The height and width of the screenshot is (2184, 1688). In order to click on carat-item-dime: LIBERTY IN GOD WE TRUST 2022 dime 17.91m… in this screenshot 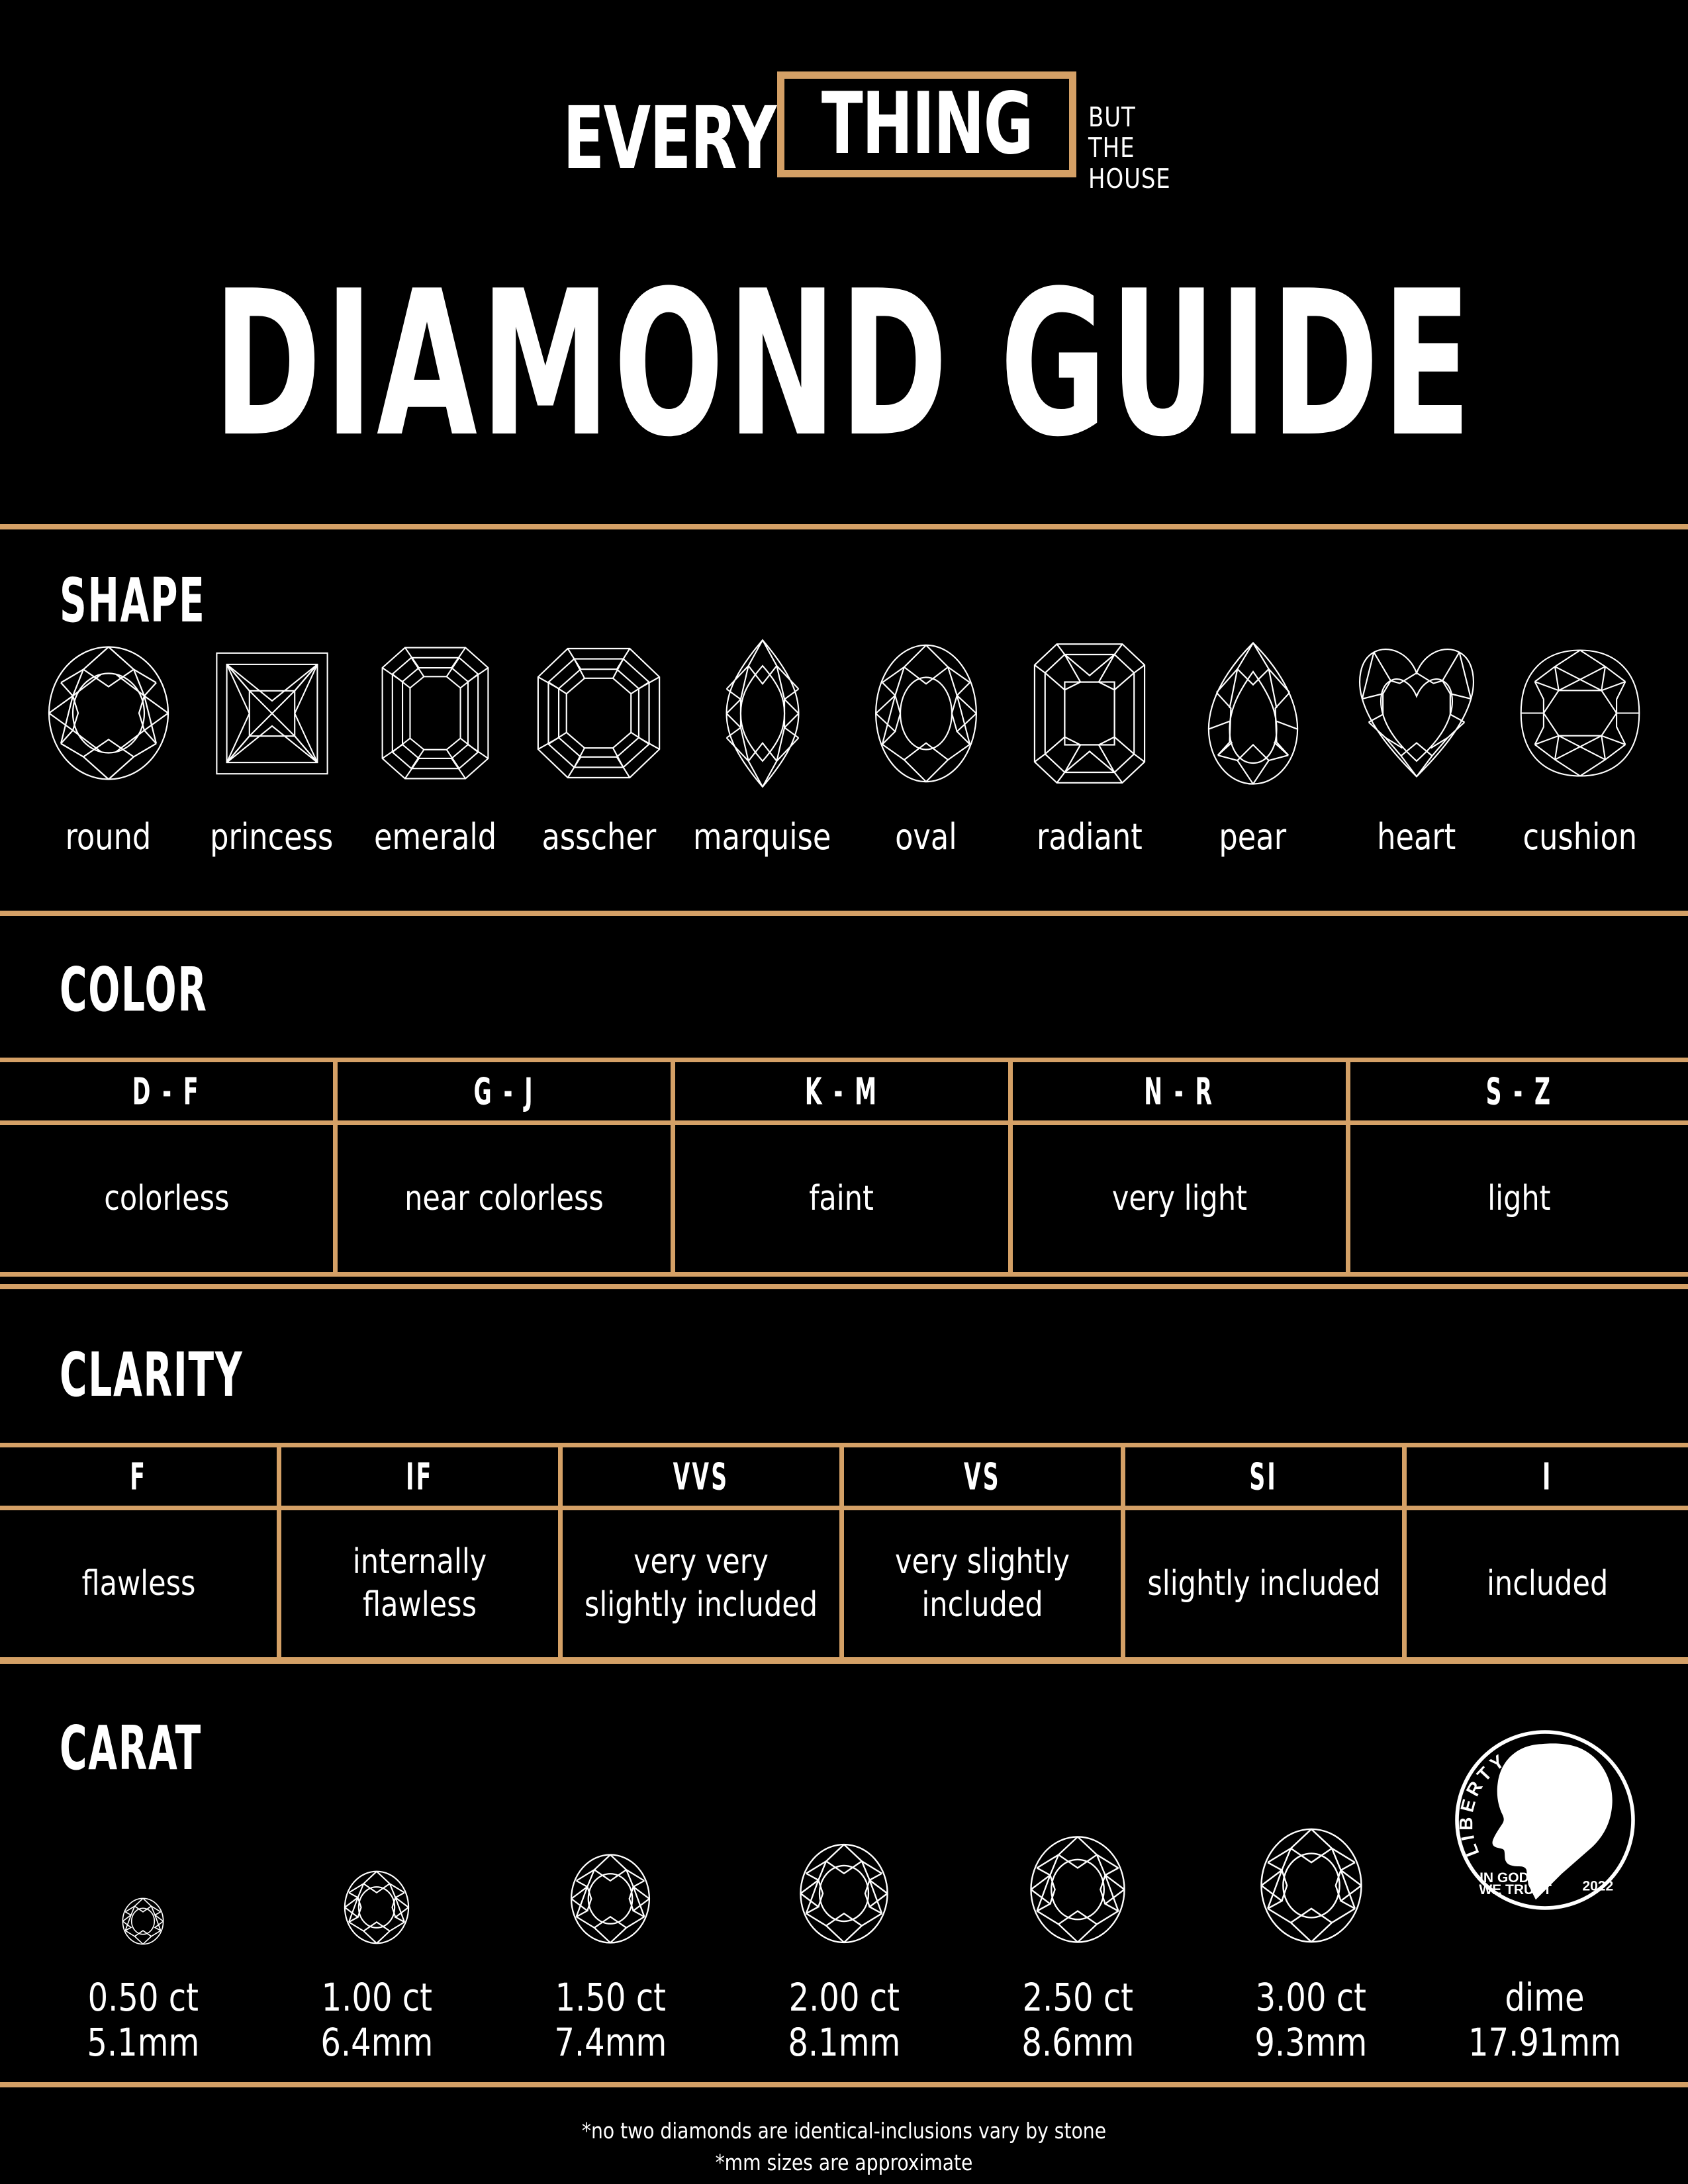, I will do `click(1545, 1898)`.